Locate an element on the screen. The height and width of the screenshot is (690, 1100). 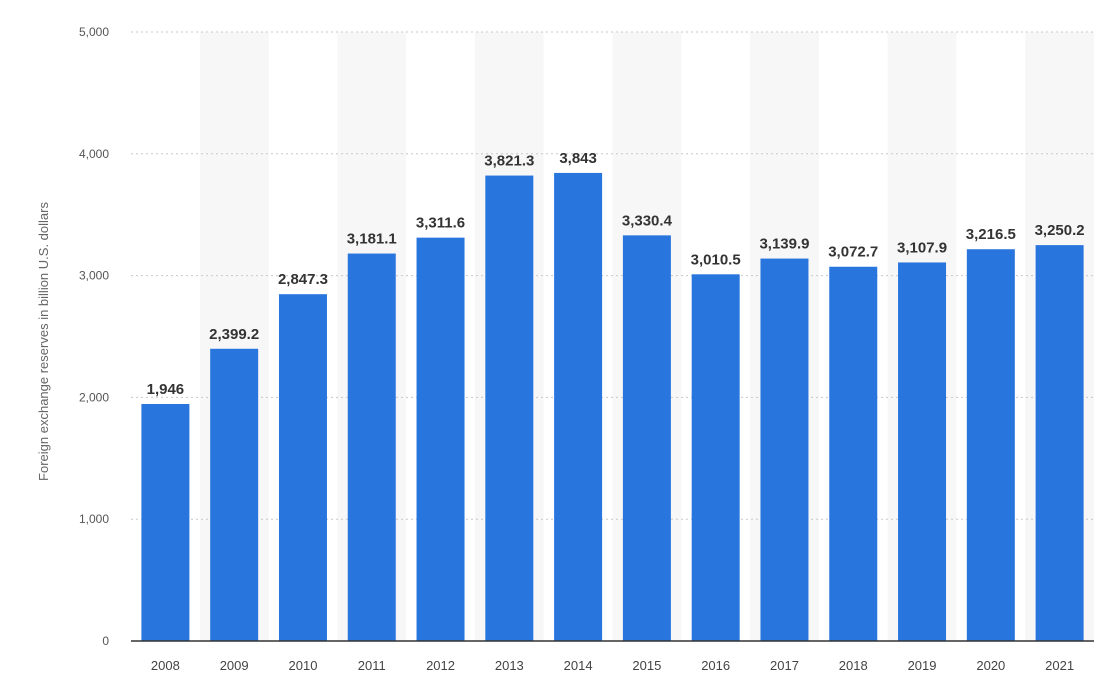
data-label: 3,072.7 is located at coordinates (853, 252).